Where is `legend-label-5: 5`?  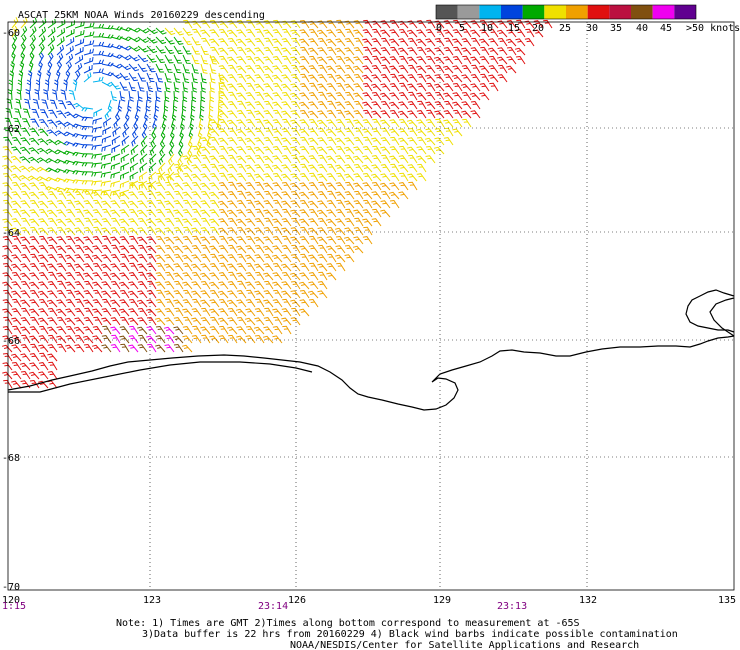 legend-label-5: 5 is located at coordinates (462, 28).